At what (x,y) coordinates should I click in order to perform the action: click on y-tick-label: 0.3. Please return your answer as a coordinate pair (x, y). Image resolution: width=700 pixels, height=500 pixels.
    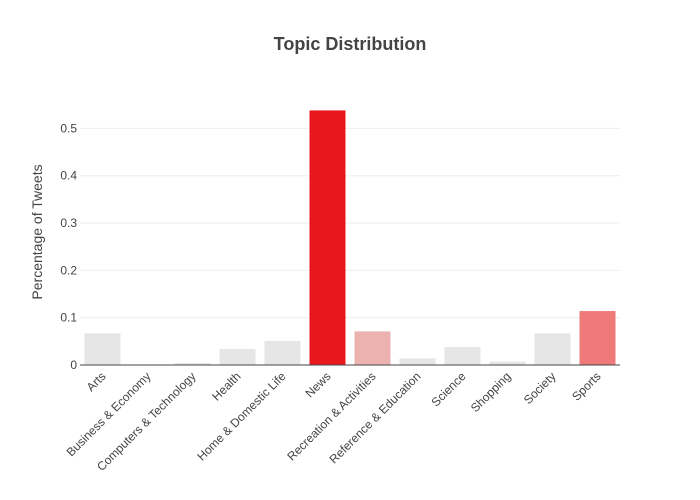
    Looking at the image, I should click on (68, 223).